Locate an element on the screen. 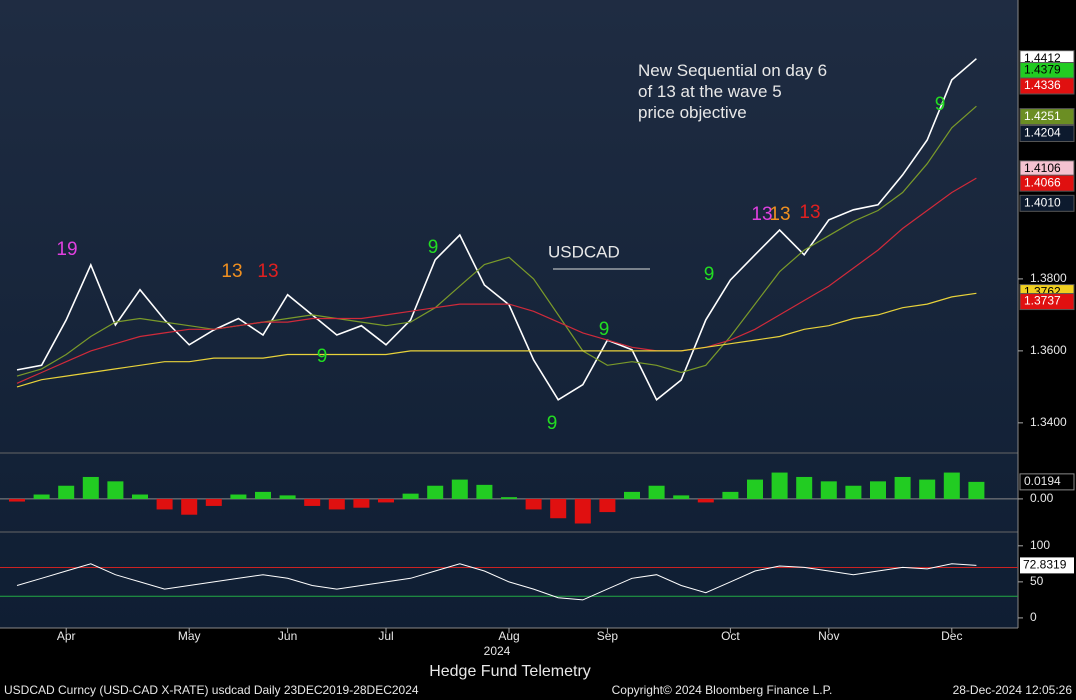 The height and width of the screenshot is (700, 1076). y-tick-label: 0.00 is located at coordinates (1042, 498).